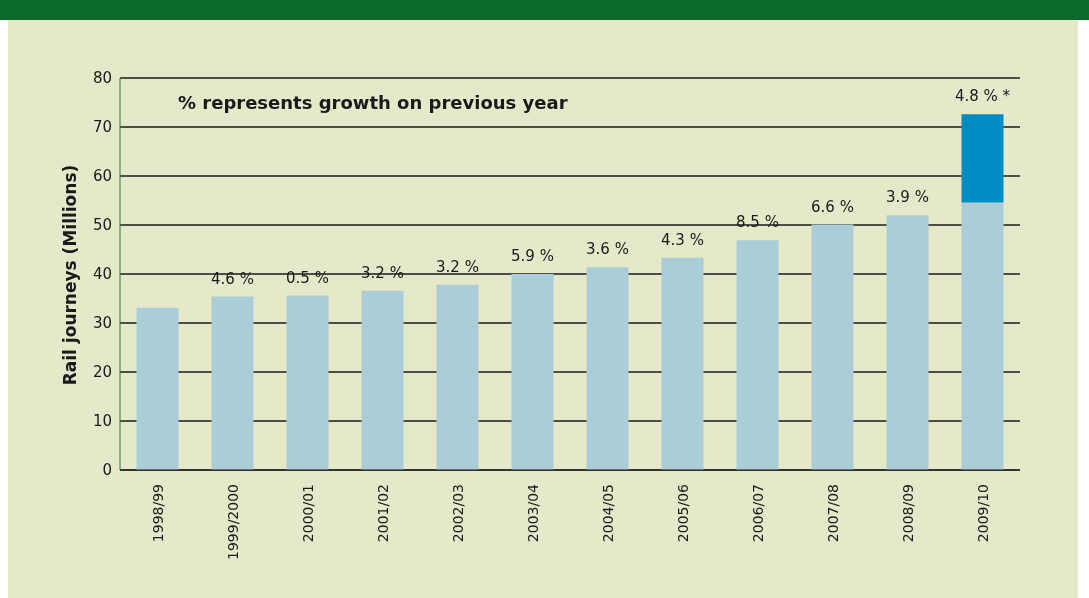 The image size is (1089, 598). Describe the element at coordinates (907, 513) in the screenshot. I see `x-tick-label: 2008/09` at that location.